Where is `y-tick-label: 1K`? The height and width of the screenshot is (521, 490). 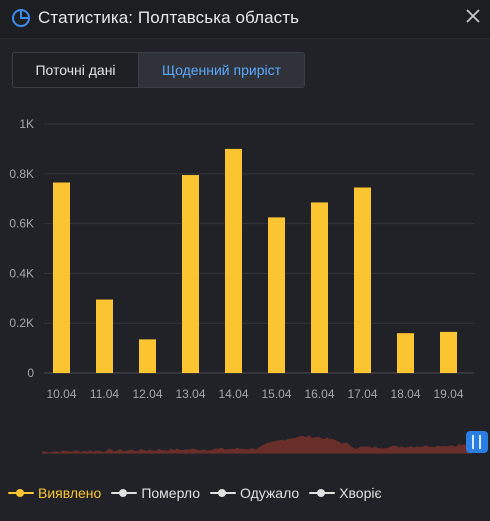 y-tick-label: 1K is located at coordinates (26, 124).